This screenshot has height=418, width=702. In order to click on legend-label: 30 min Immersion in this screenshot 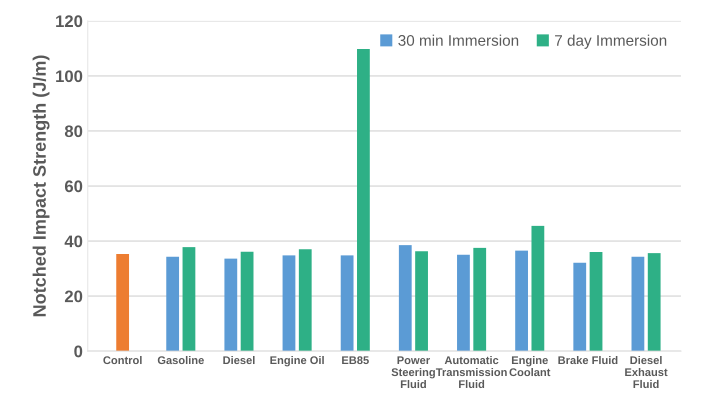, I will do `click(458, 40)`.